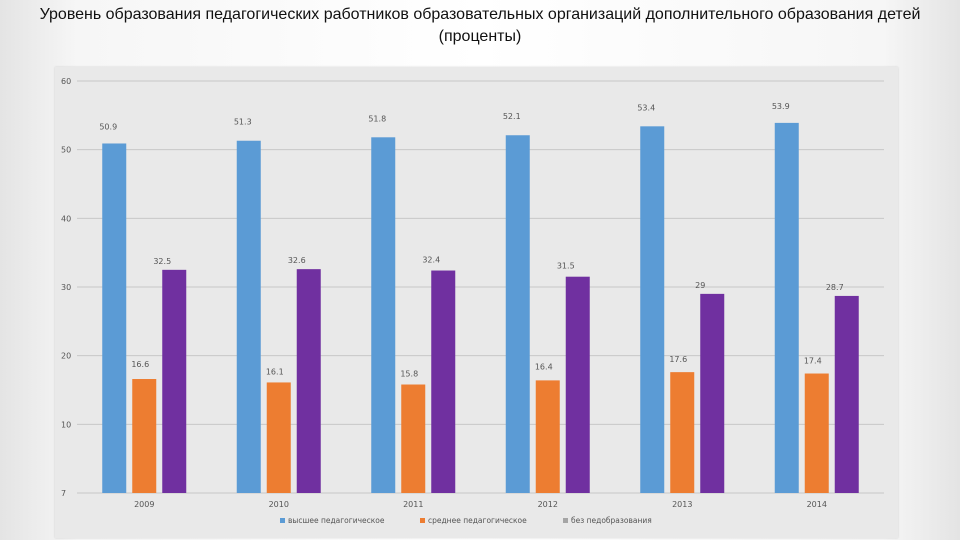 The image size is (960, 540). Describe the element at coordinates (409, 374) in the screenshot. I see `data-label: 15.8` at that location.